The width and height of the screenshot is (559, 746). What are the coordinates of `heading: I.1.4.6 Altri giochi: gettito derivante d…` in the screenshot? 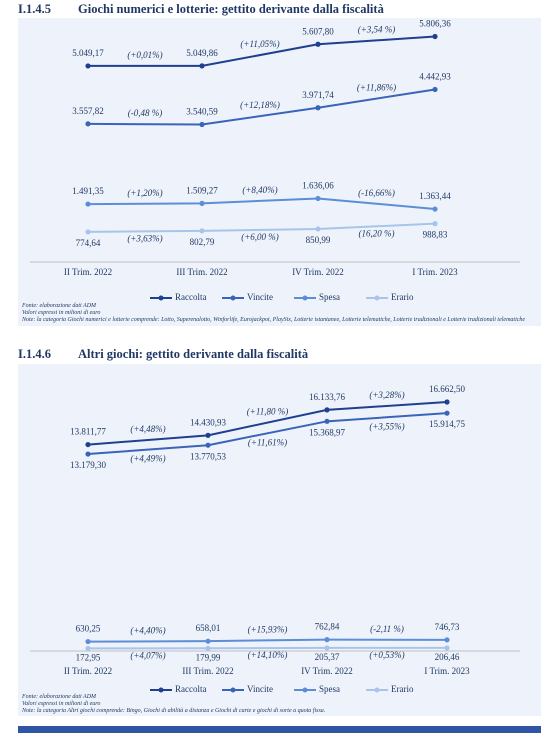 It's located at (163, 354).